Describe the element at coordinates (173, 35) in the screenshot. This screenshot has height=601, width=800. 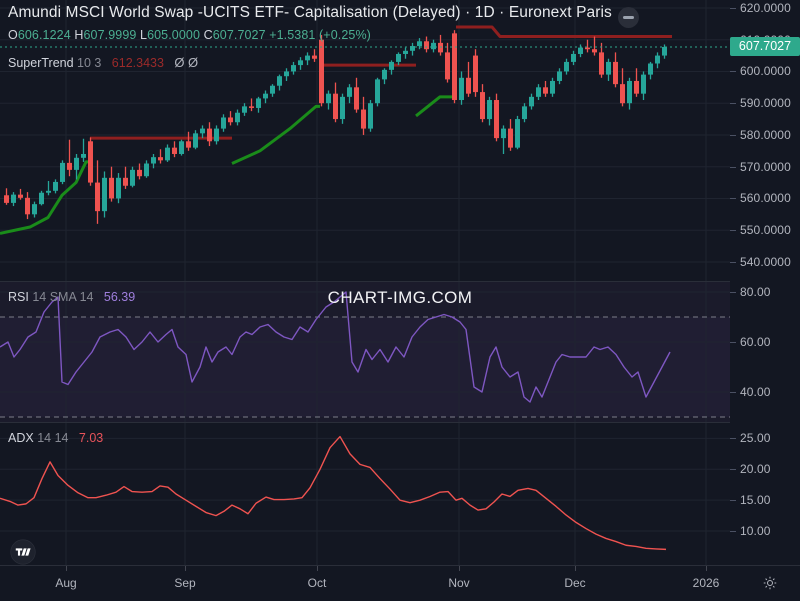
I see `low-value: 605.0000` at that location.